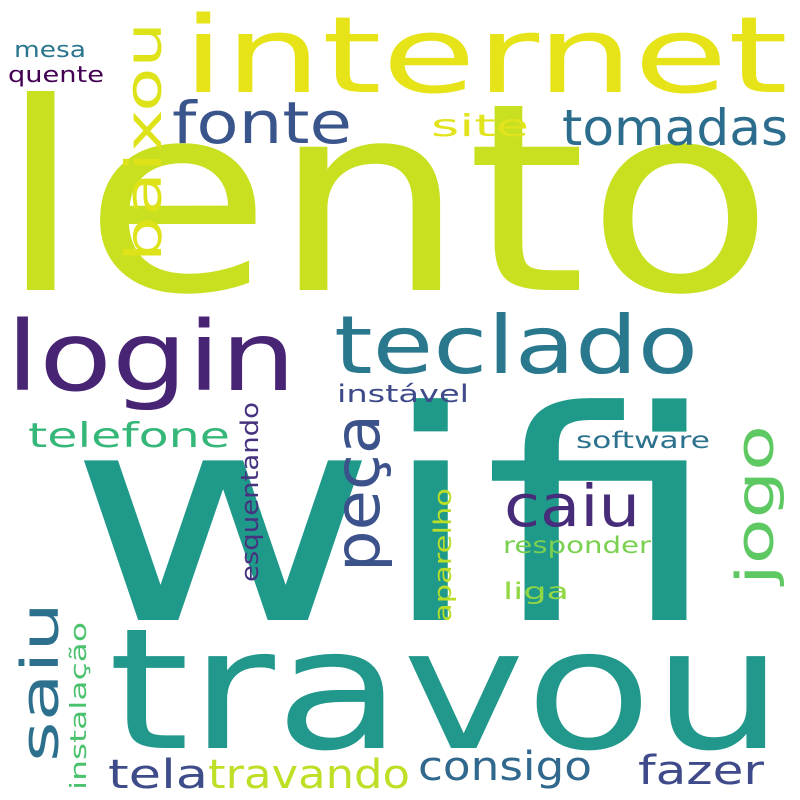 Image resolution: width=800 pixels, height=800 pixels. Describe the element at coordinates (144, 142) in the screenshot. I see `word-baixou: baixou` at that location.